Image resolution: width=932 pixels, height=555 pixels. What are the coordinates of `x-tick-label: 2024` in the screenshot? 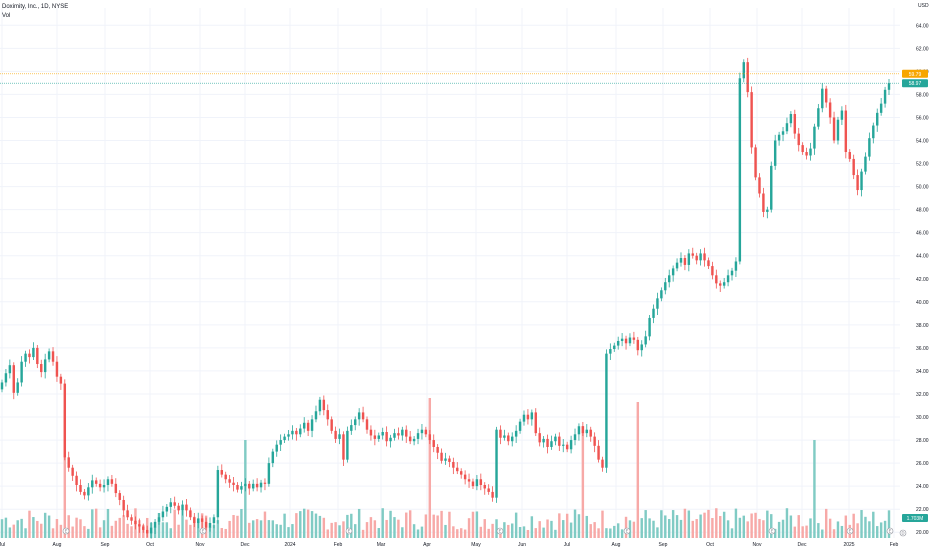 It's located at (289, 545).